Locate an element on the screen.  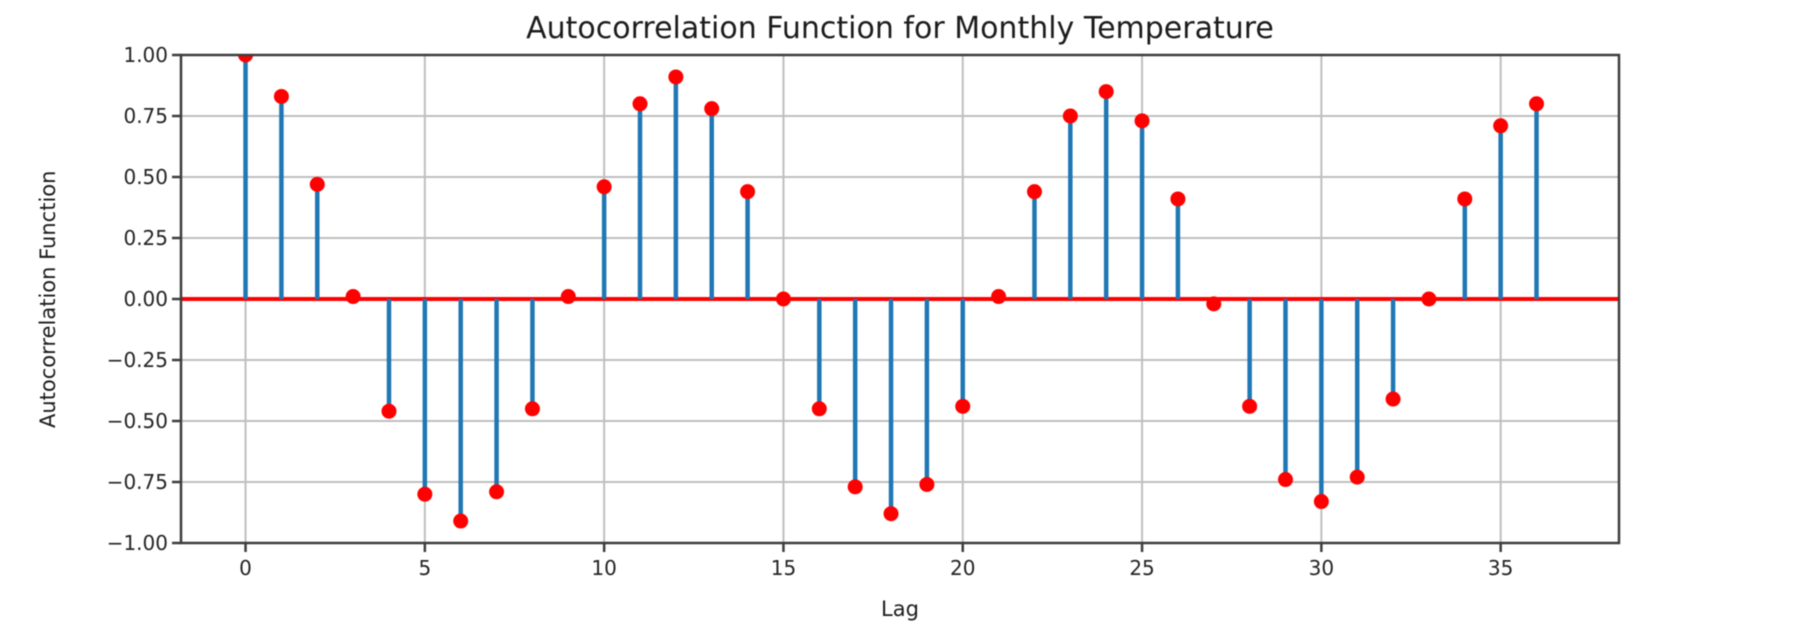
x-tick-label: 25 is located at coordinates (1142, 568).